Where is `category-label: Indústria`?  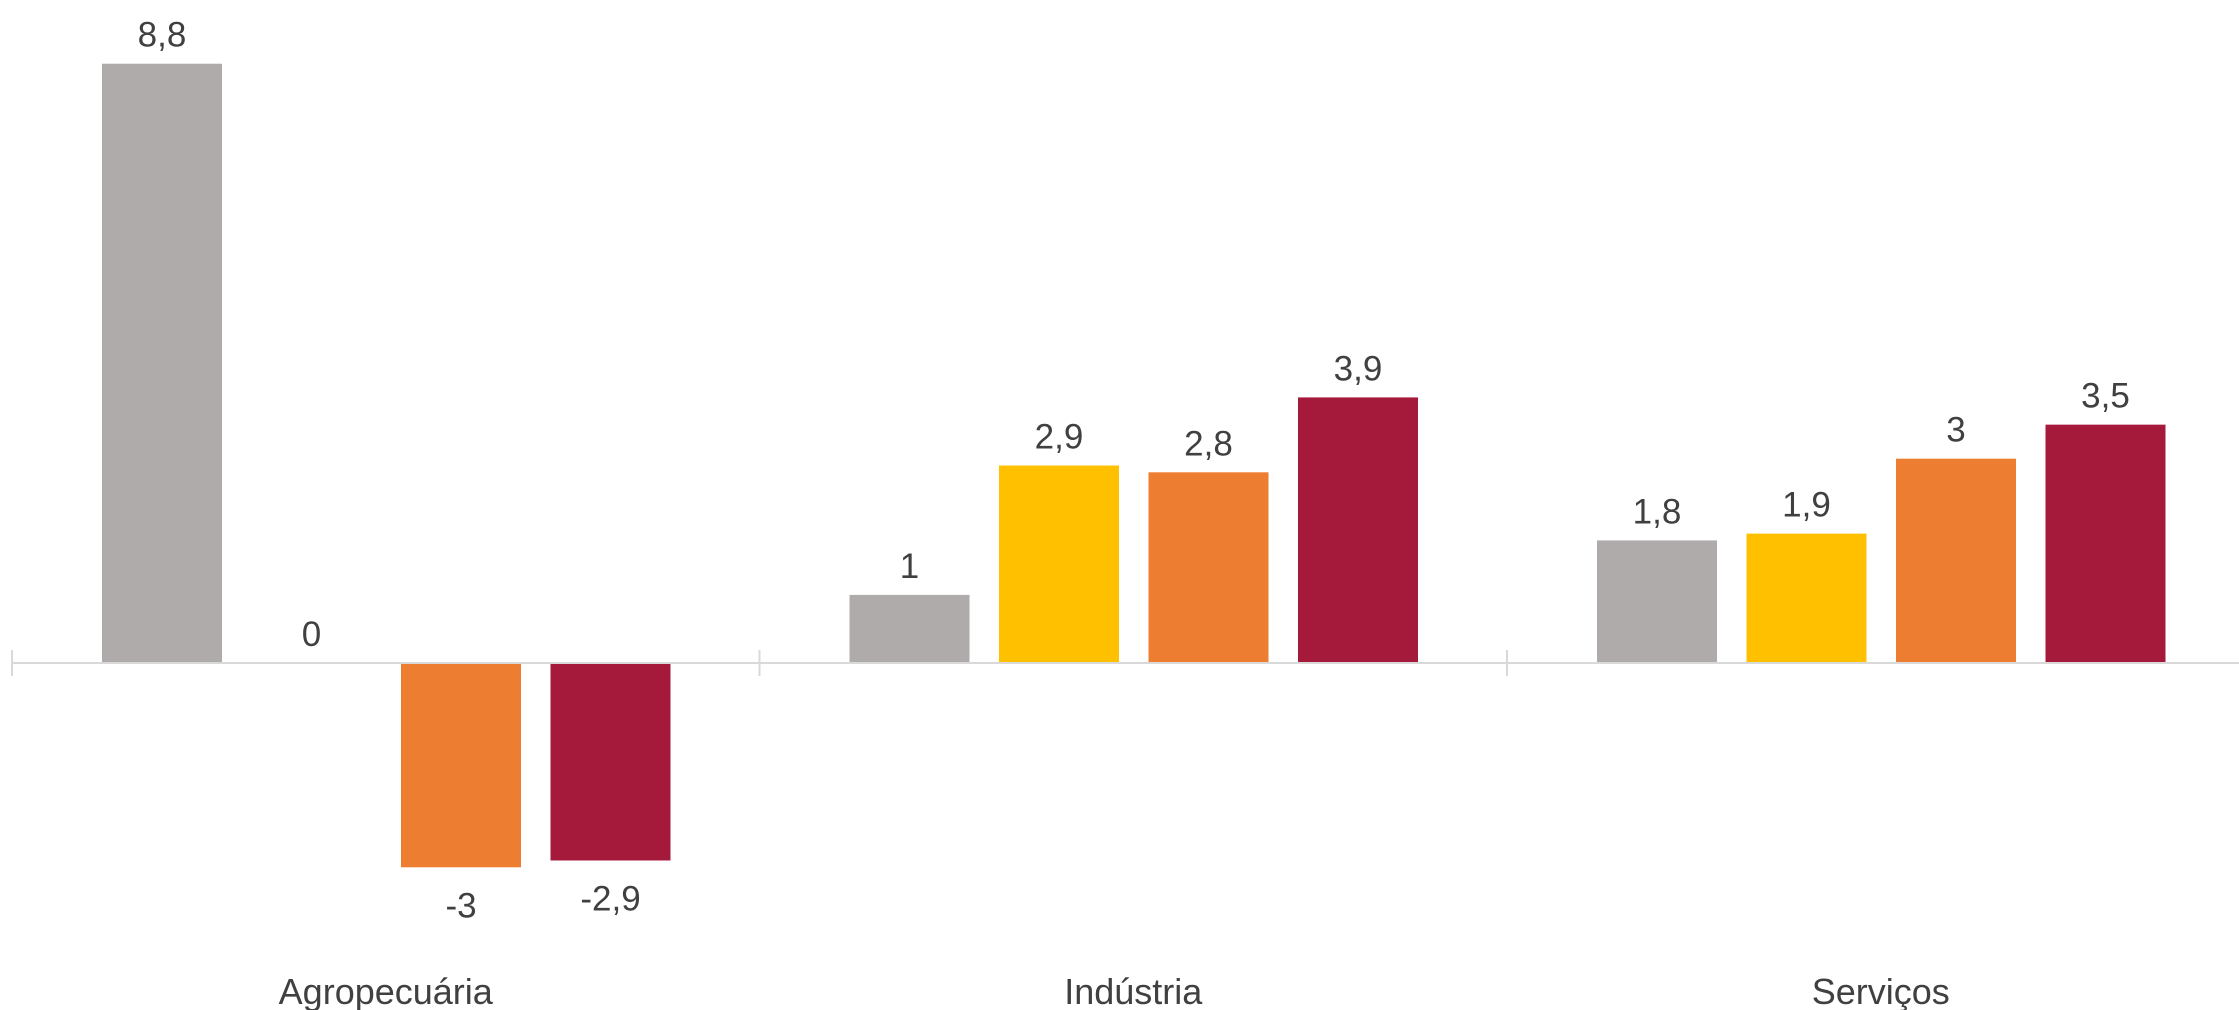
category-label: Indústria is located at coordinates (1133, 990).